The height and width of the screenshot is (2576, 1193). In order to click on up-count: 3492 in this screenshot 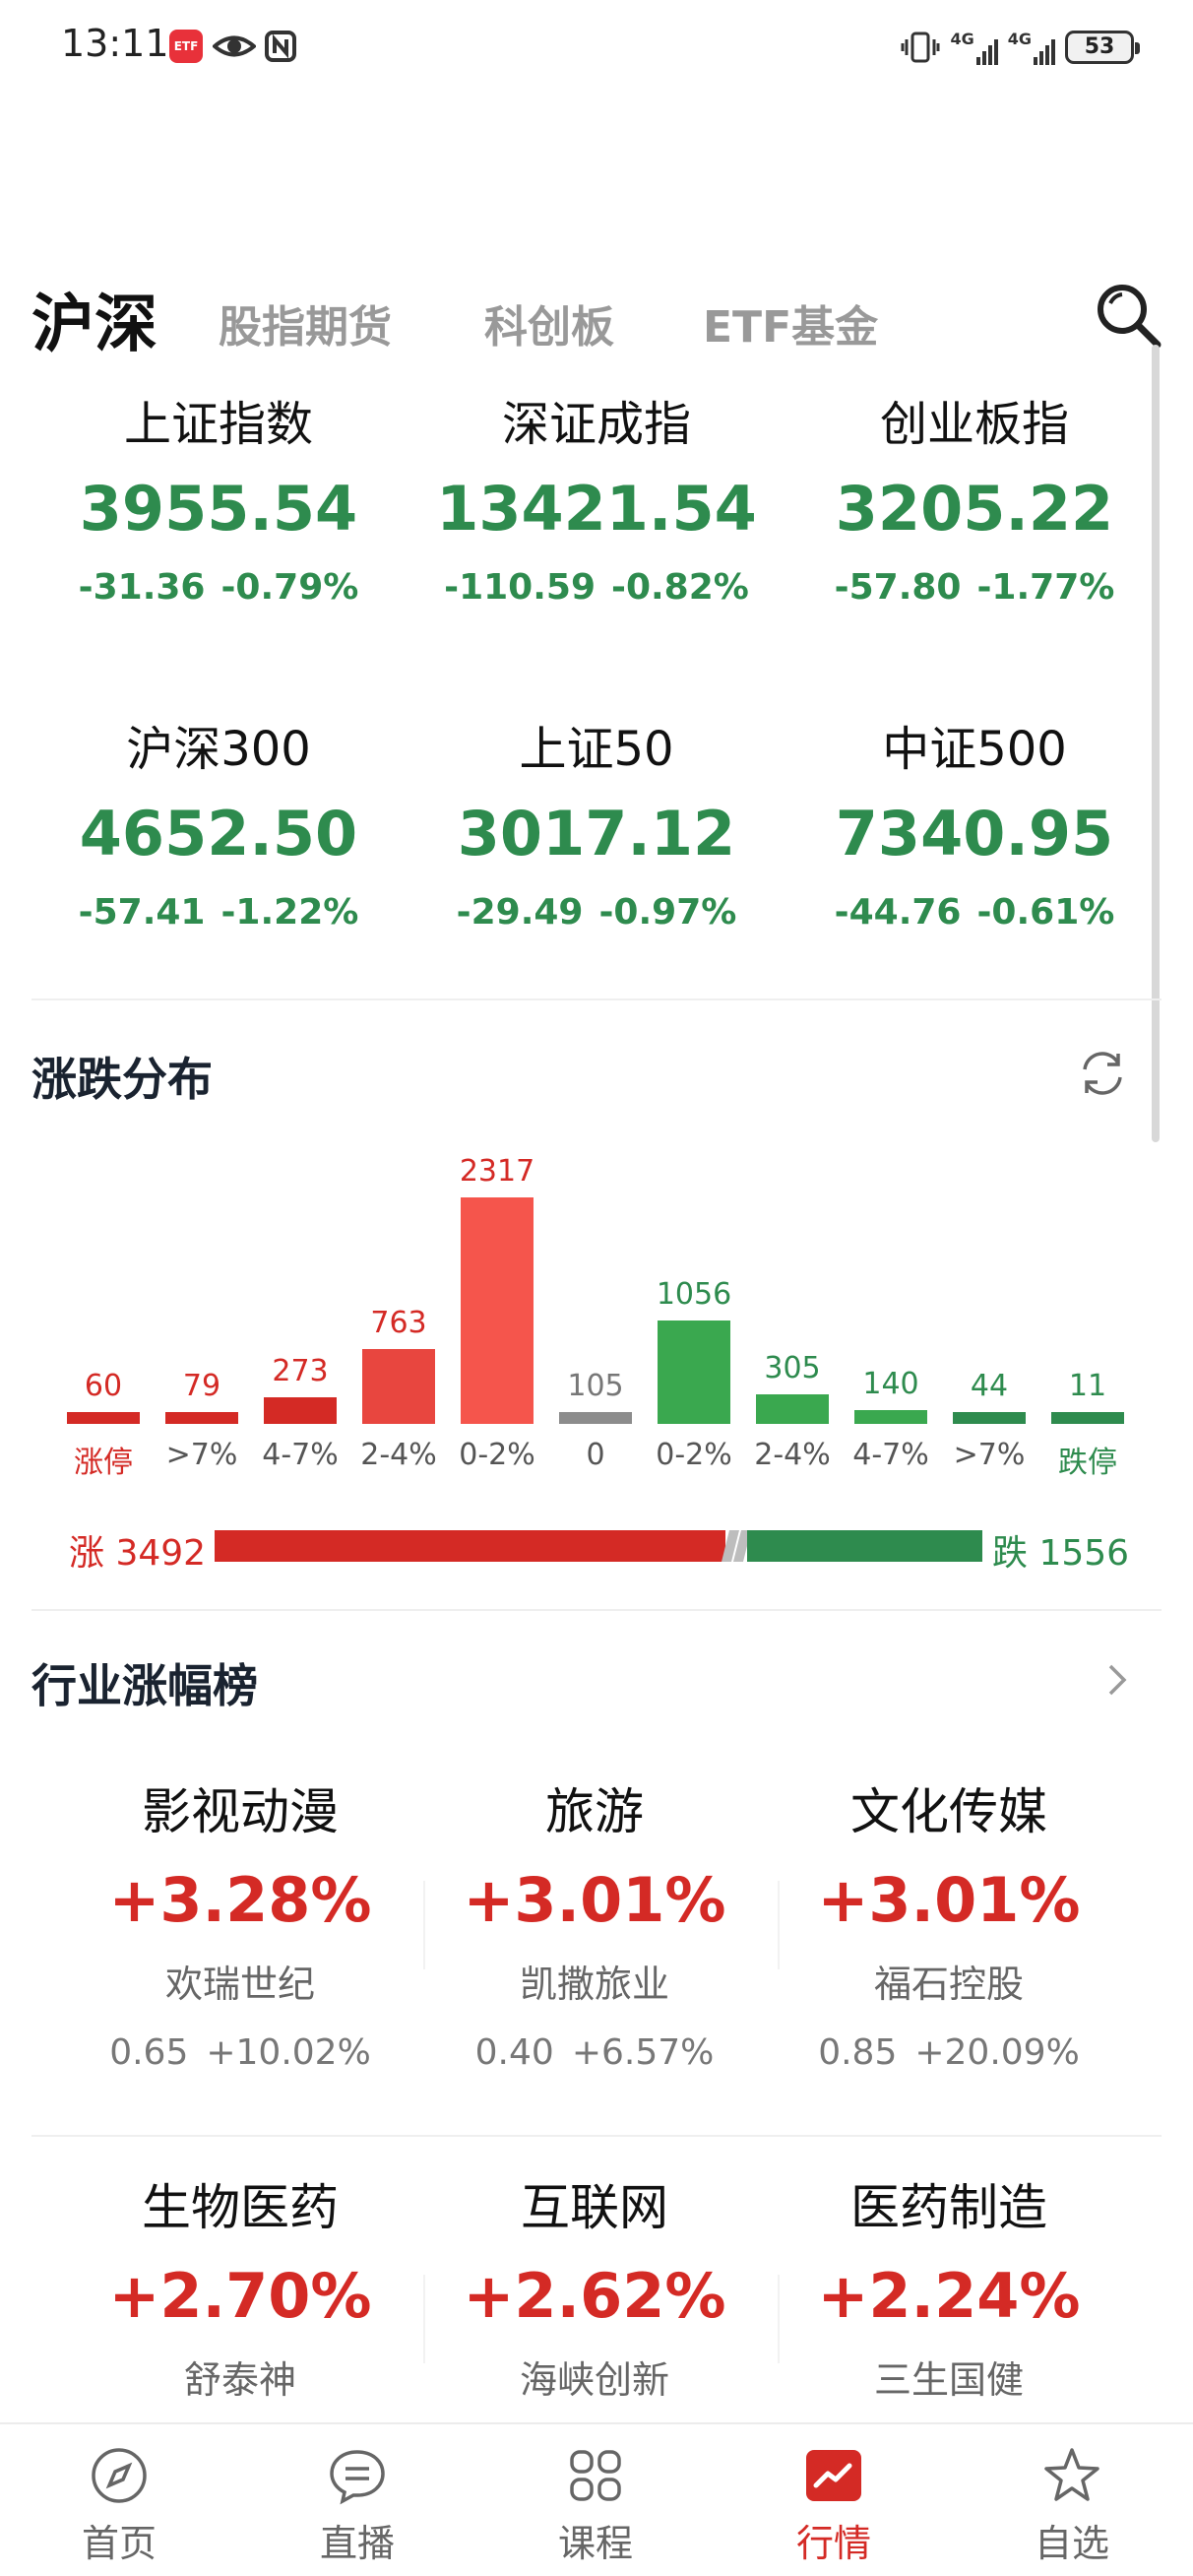, I will do `click(161, 1553)`.